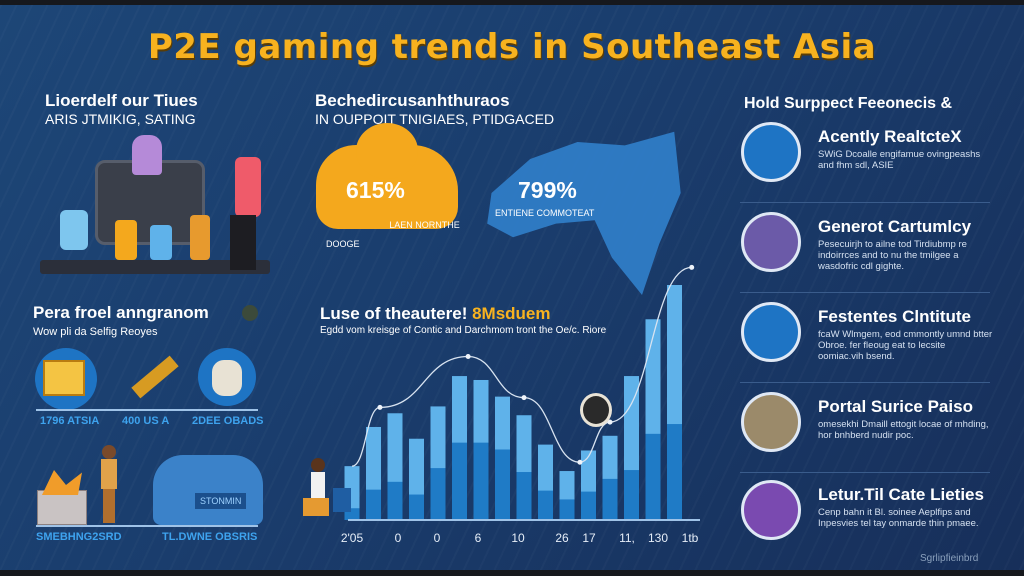 Image resolution: width=1024 pixels, height=576 pixels. Describe the element at coordinates (690, 538) in the screenshot. I see `tick-label: 1tb` at that location.